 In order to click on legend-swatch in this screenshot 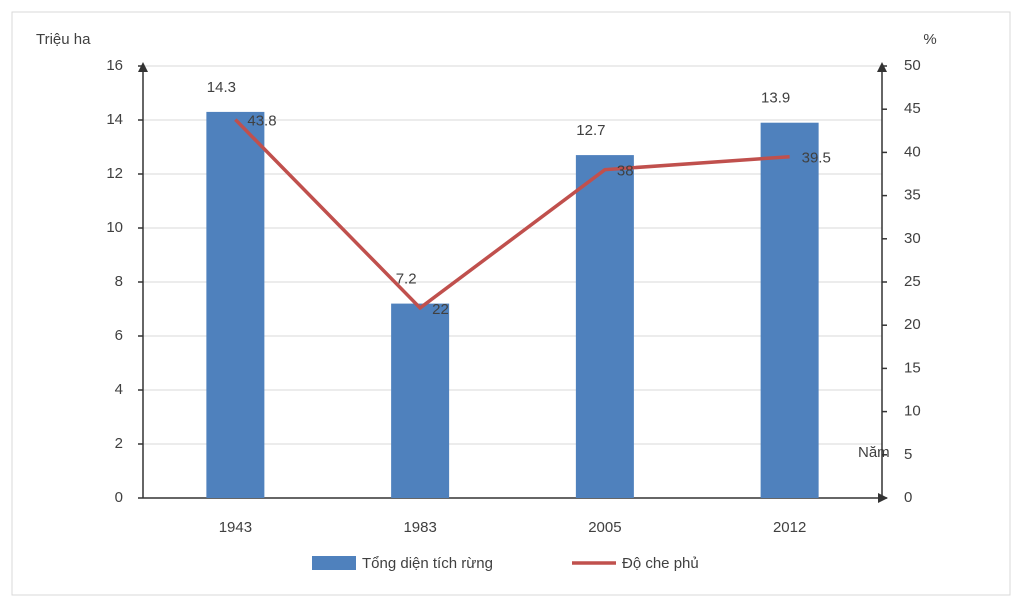, I will do `click(334, 563)`.